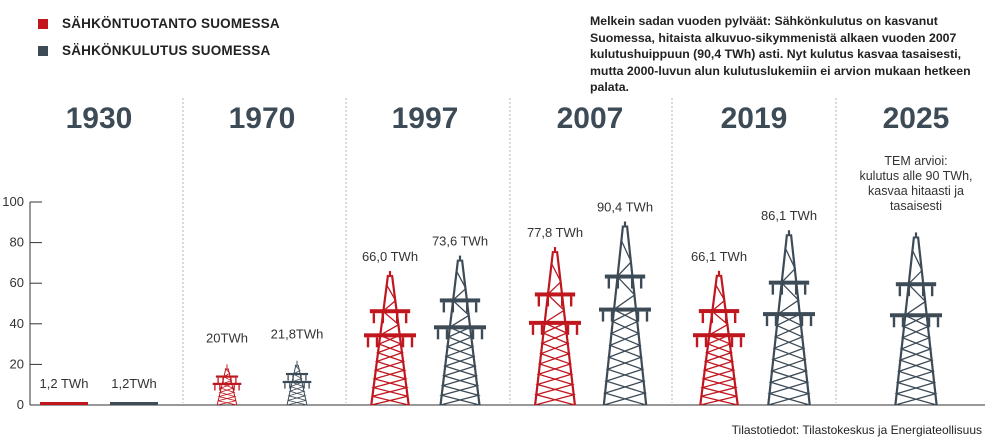  I want to click on value-label-1930-1: 1,2TWh, so click(134, 383).